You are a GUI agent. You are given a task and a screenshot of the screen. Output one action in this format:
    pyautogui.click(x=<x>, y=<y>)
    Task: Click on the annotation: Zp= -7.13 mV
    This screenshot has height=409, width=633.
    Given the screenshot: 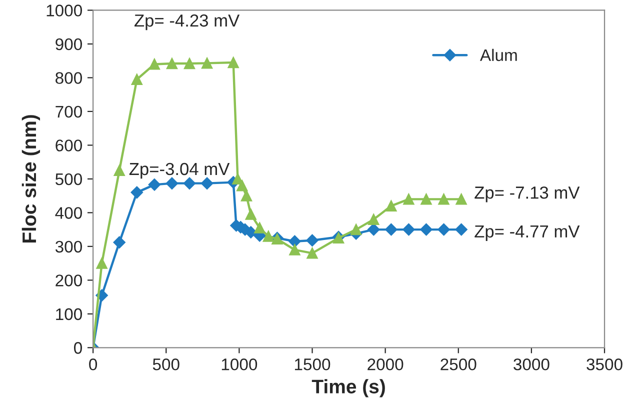 What is the action you would take?
    pyautogui.click(x=527, y=194)
    